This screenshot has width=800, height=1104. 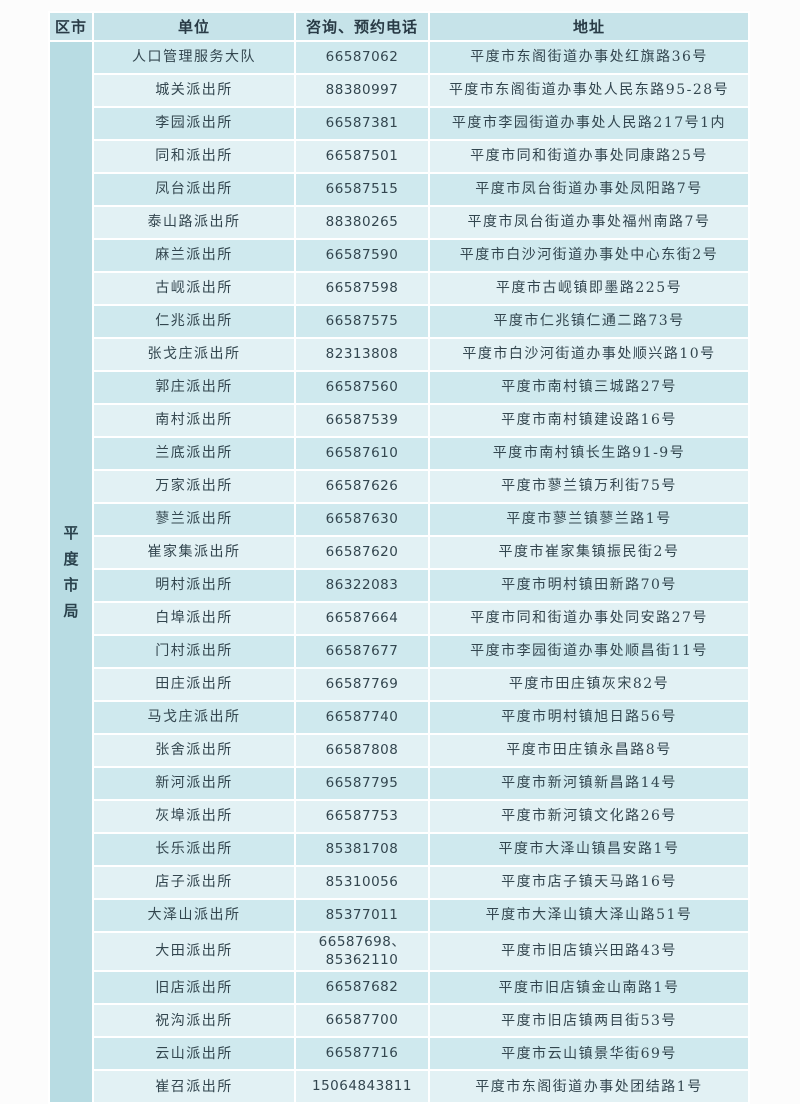 What do you see at coordinates (194, 519) in the screenshot?
I see `unit-cell: 蓼兰派出所` at bounding box center [194, 519].